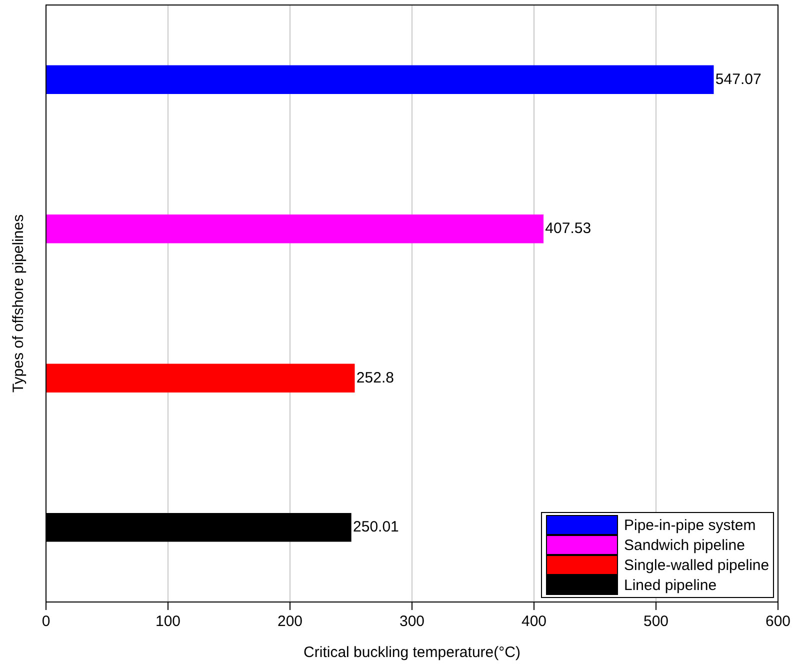 This screenshot has height=670, width=796. I want to click on x-tick-label: 0, so click(46, 621).